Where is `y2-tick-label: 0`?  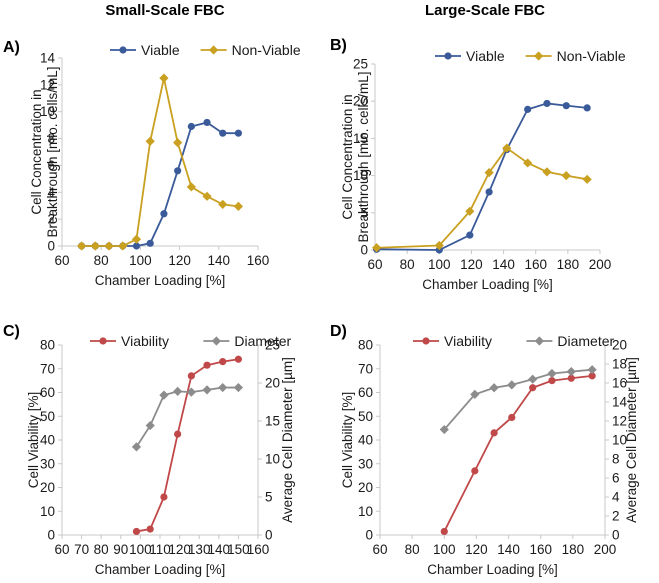
y2-tick-label: 0 is located at coordinates (269, 535).